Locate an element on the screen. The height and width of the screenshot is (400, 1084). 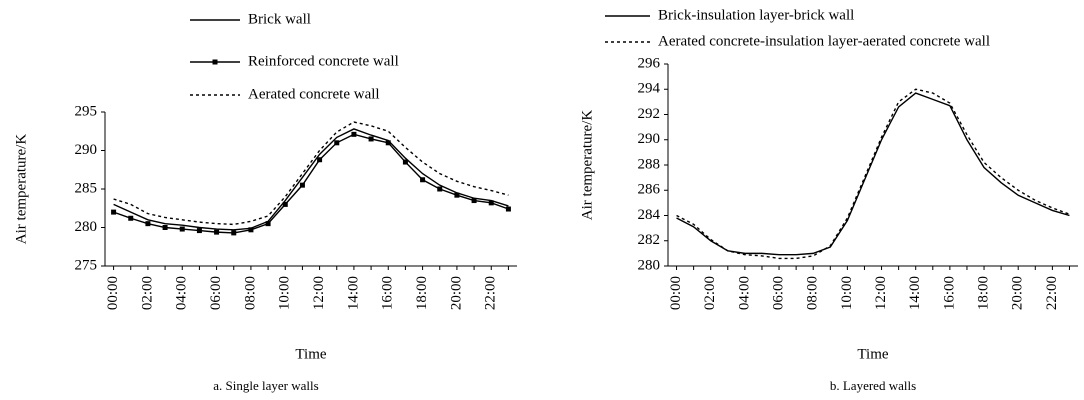
legend-label: Brick-insulation layer-brick wall is located at coordinates (756, 15).